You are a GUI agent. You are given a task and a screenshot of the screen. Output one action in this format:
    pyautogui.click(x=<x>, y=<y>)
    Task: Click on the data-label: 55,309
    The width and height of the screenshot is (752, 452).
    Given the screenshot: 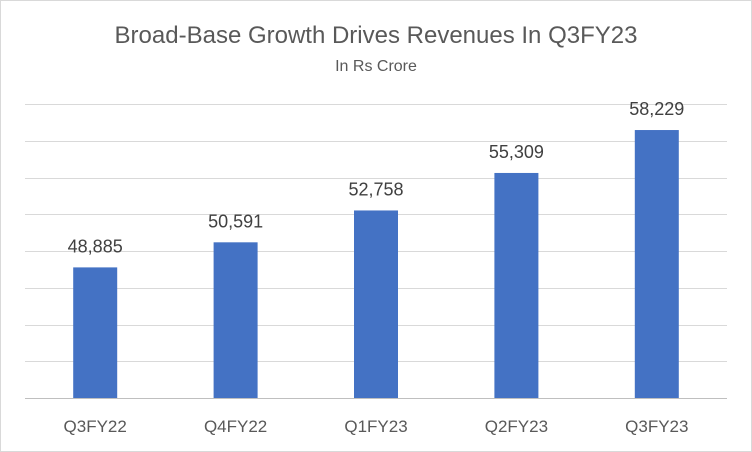 What is the action you would take?
    pyautogui.click(x=516, y=152)
    